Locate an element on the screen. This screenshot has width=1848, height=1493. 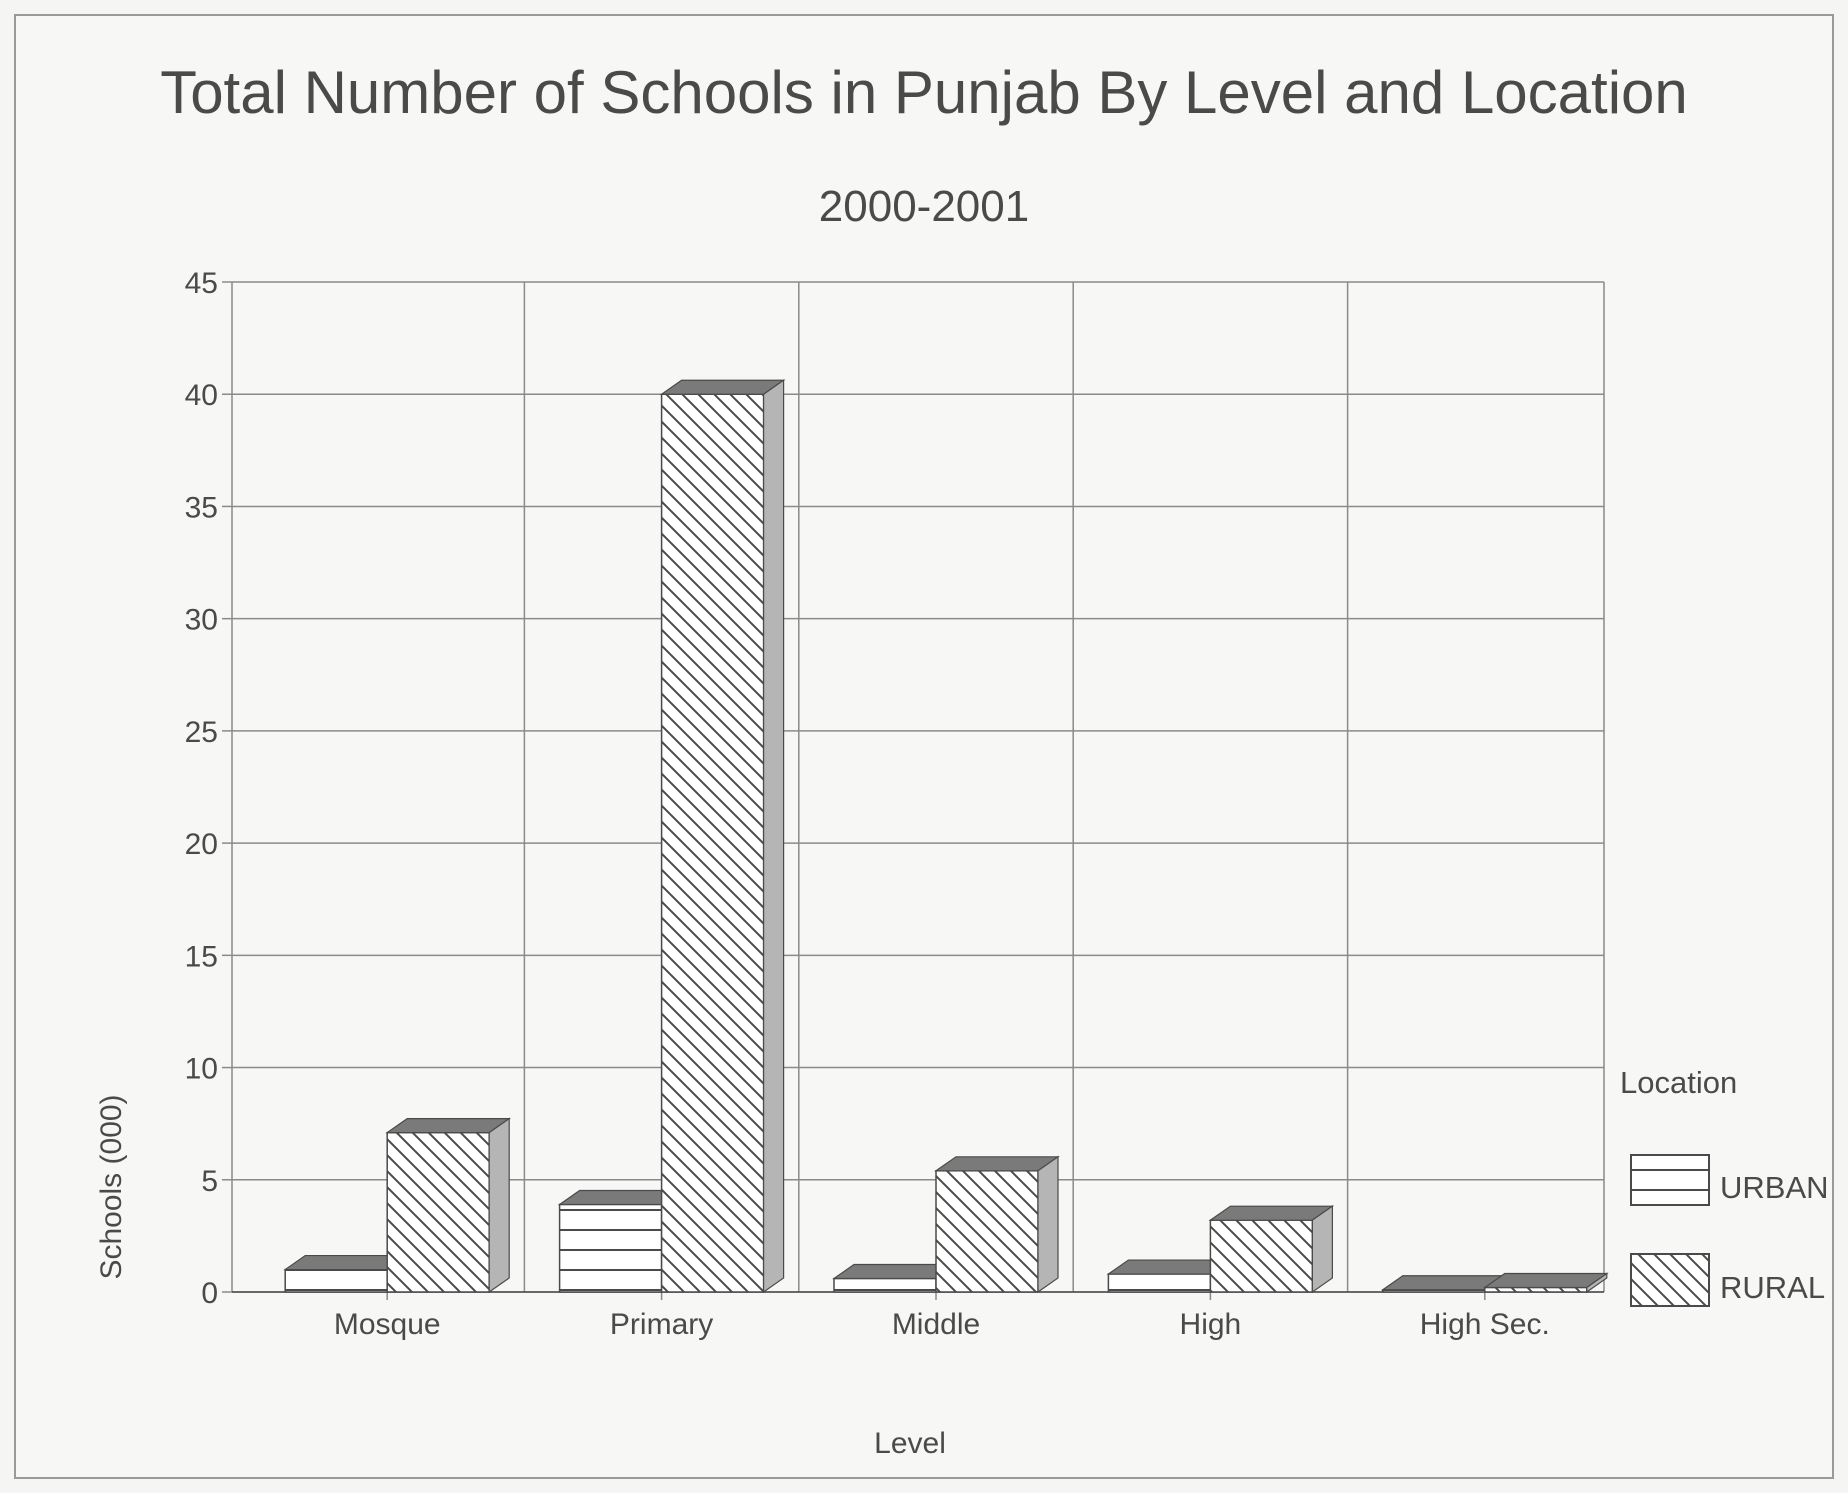
legend-swatch-urban is located at coordinates (1670, 1180).